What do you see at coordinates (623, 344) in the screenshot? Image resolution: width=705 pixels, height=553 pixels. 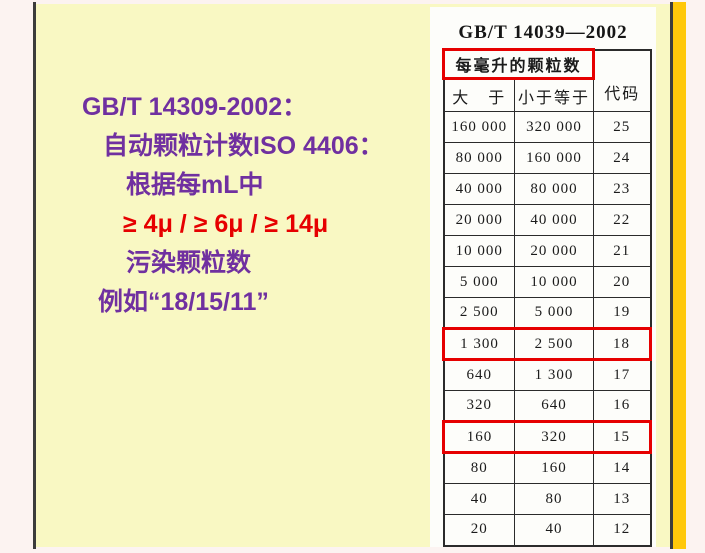 I see `cell-code: 18` at bounding box center [623, 344].